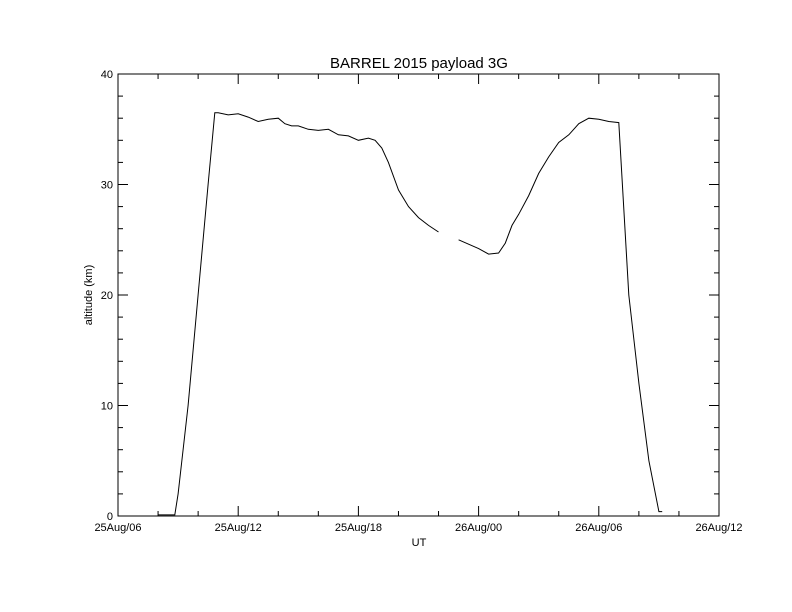 The height and width of the screenshot is (612, 792). Describe the element at coordinates (718, 528) in the screenshot. I see `x-tick-label: 26Aug/12` at that location.